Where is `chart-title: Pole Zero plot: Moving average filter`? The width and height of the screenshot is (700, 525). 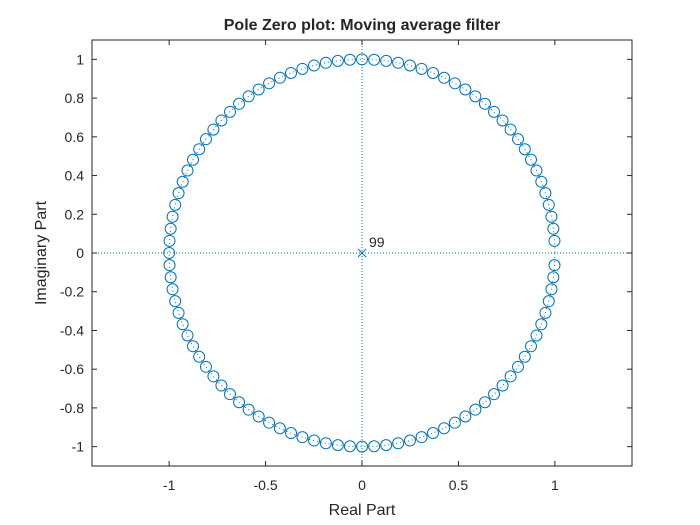 chart-title: Pole Zero plot: Moving average filter is located at coordinates (362, 25).